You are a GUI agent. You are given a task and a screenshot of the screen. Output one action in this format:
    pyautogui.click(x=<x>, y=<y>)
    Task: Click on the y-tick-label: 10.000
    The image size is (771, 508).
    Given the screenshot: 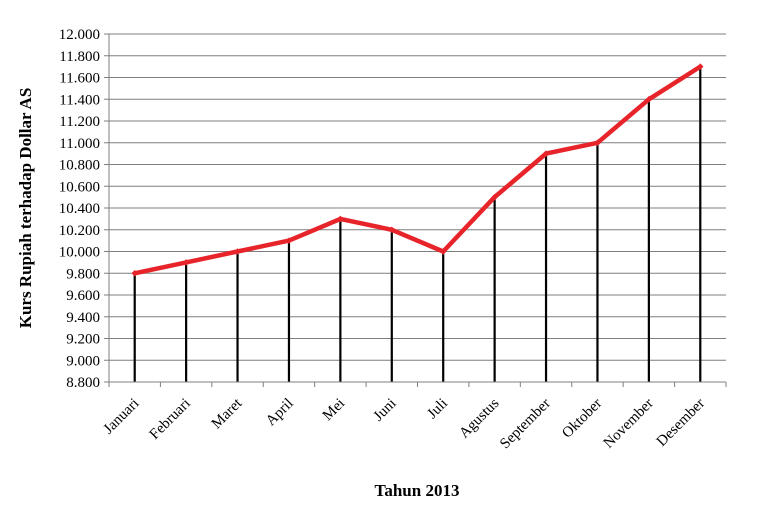 What is the action you would take?
    pyautogui.click(x=79, y=253)
    